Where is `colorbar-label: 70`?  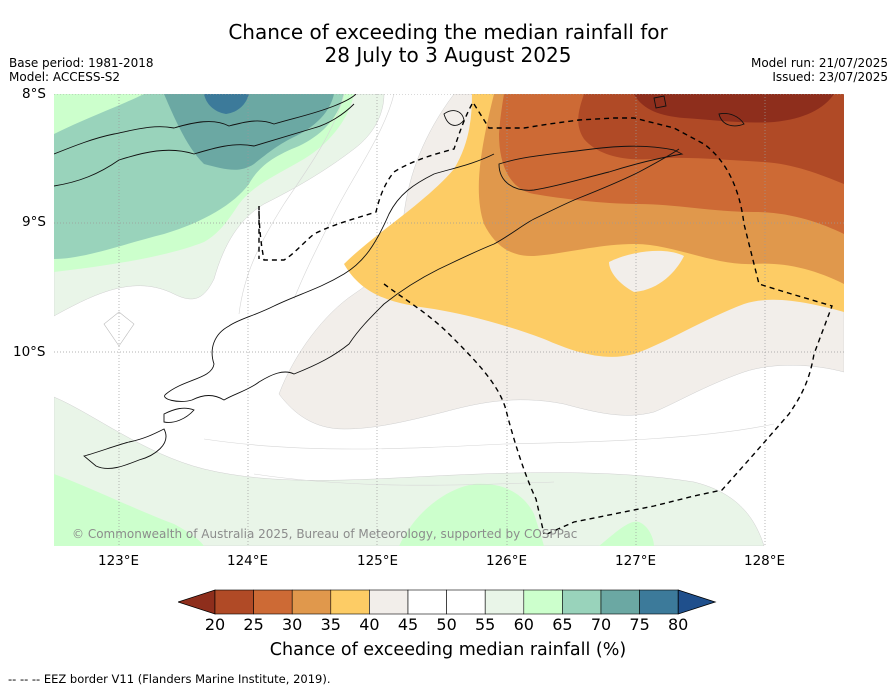 colorbar-label: 70 is located at coordinates (601, 624).